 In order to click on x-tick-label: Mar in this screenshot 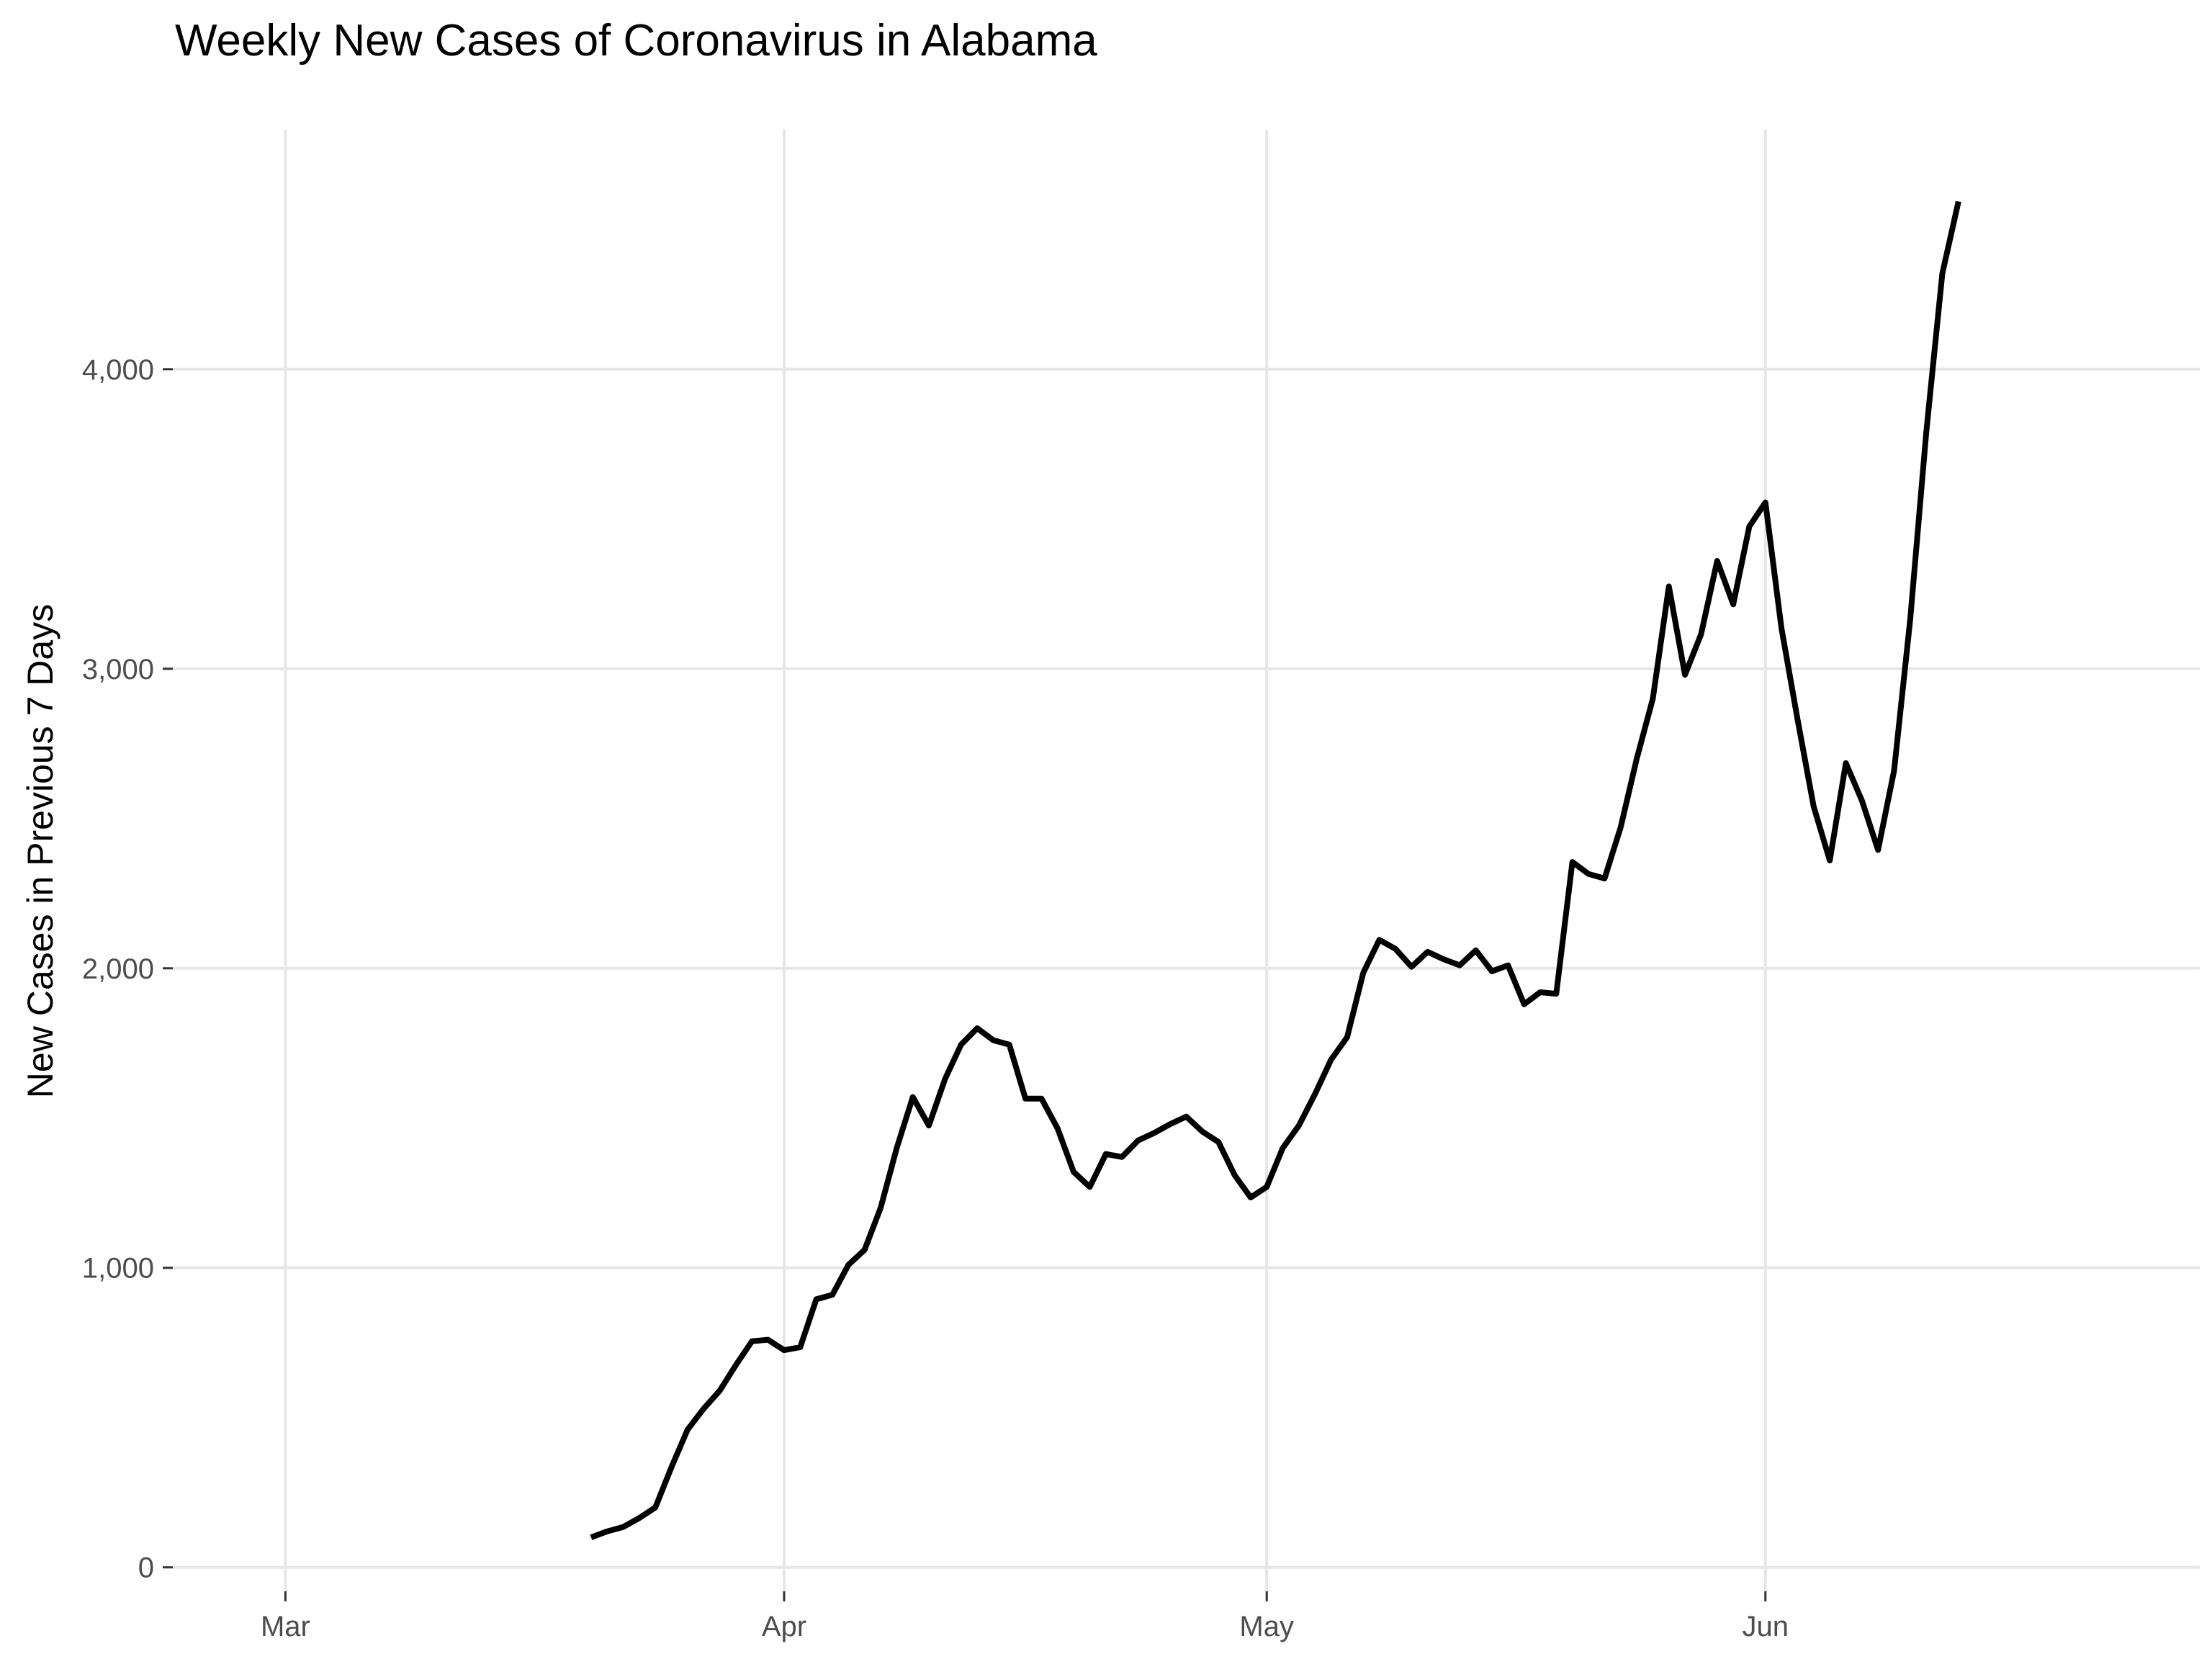, I will do `click(285, 1626)`.